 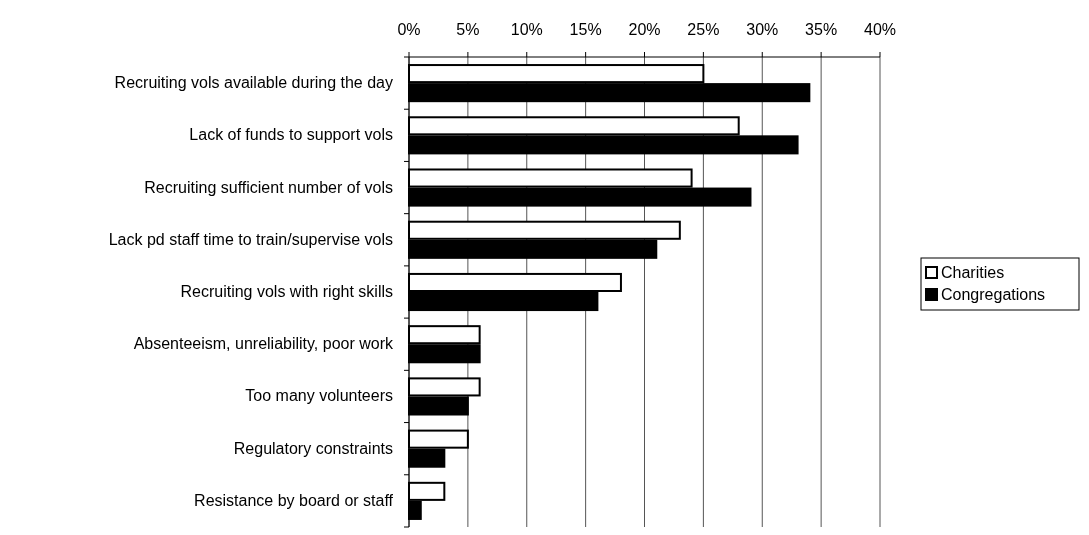 I want to click on x-tick-label: 0%, so click(x=409, y=29).